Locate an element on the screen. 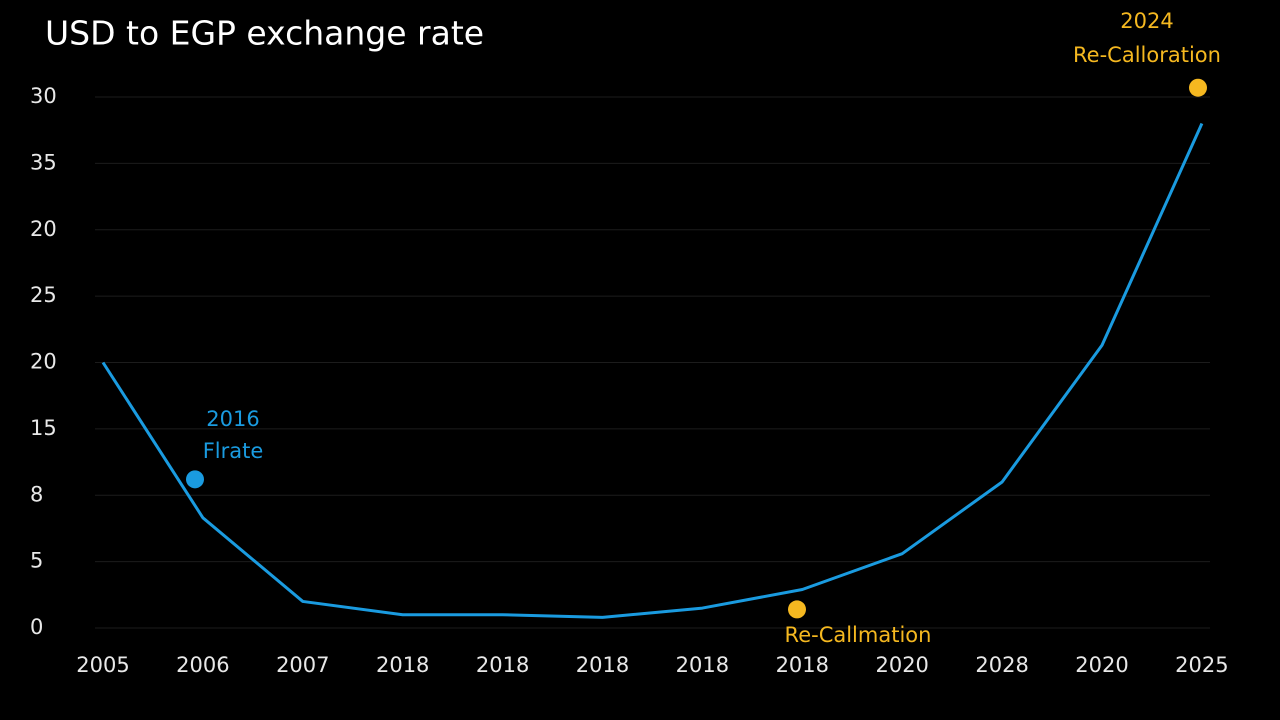  x-tick-label: 2025 is located at coordinates (1201, 665).